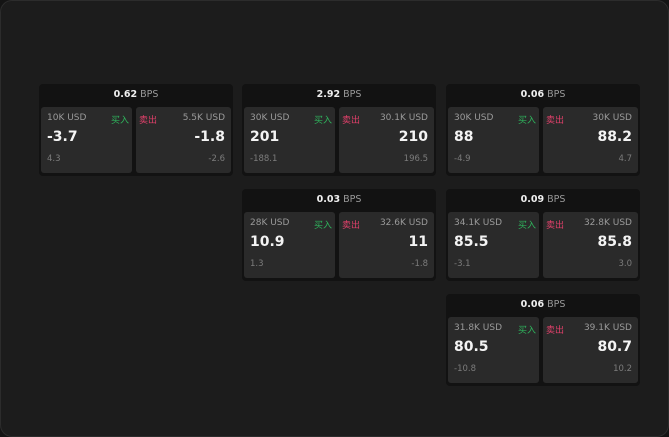  Describe the element at coordinates (125, 94) in the screenshot. I see `spread-value: 0.62` at that location.